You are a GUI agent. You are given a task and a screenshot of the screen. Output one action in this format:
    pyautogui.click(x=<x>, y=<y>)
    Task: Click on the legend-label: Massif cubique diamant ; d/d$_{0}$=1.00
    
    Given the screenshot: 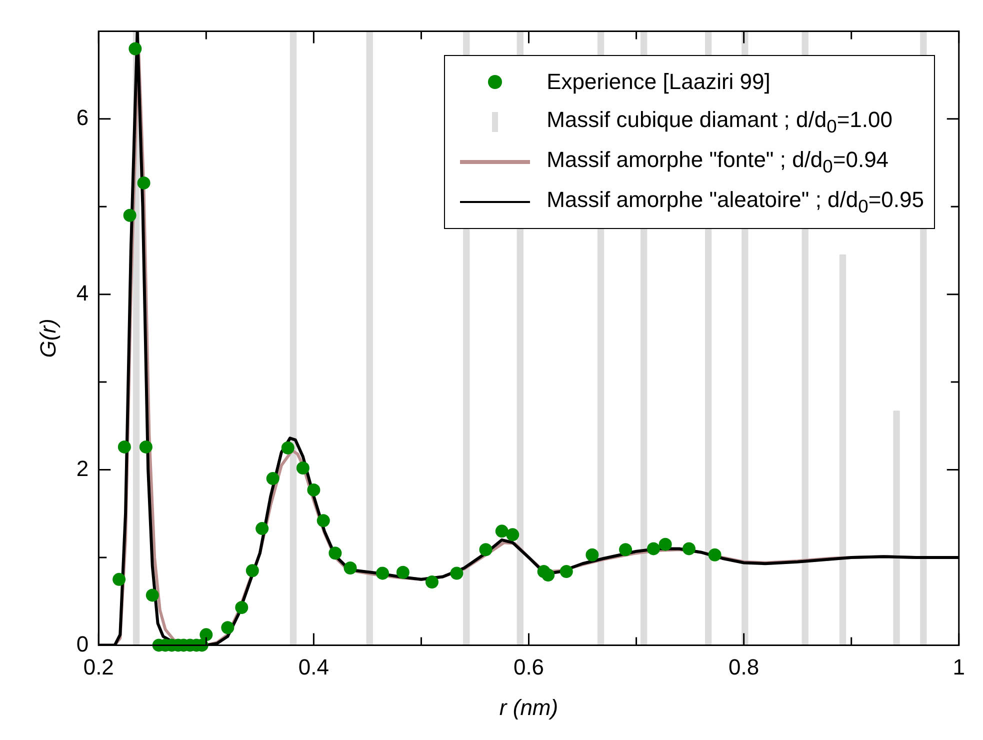 What is the action you would take?
    pyautogui.click(x=719, y=122)
    